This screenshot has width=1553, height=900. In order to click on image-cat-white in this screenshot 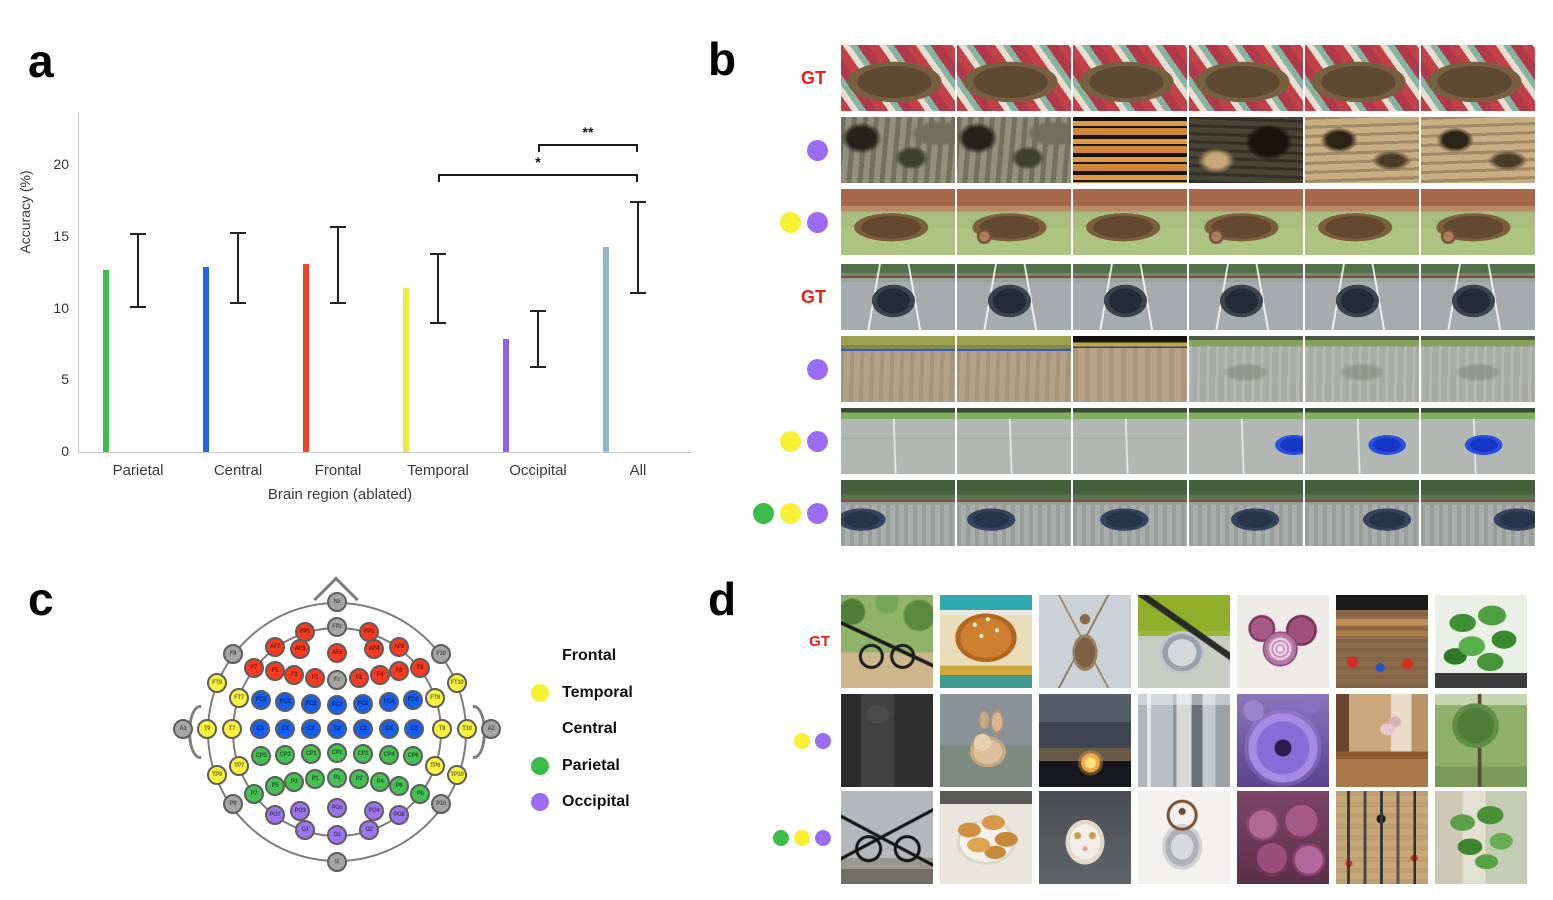, I will do `click(1085, 837)`.